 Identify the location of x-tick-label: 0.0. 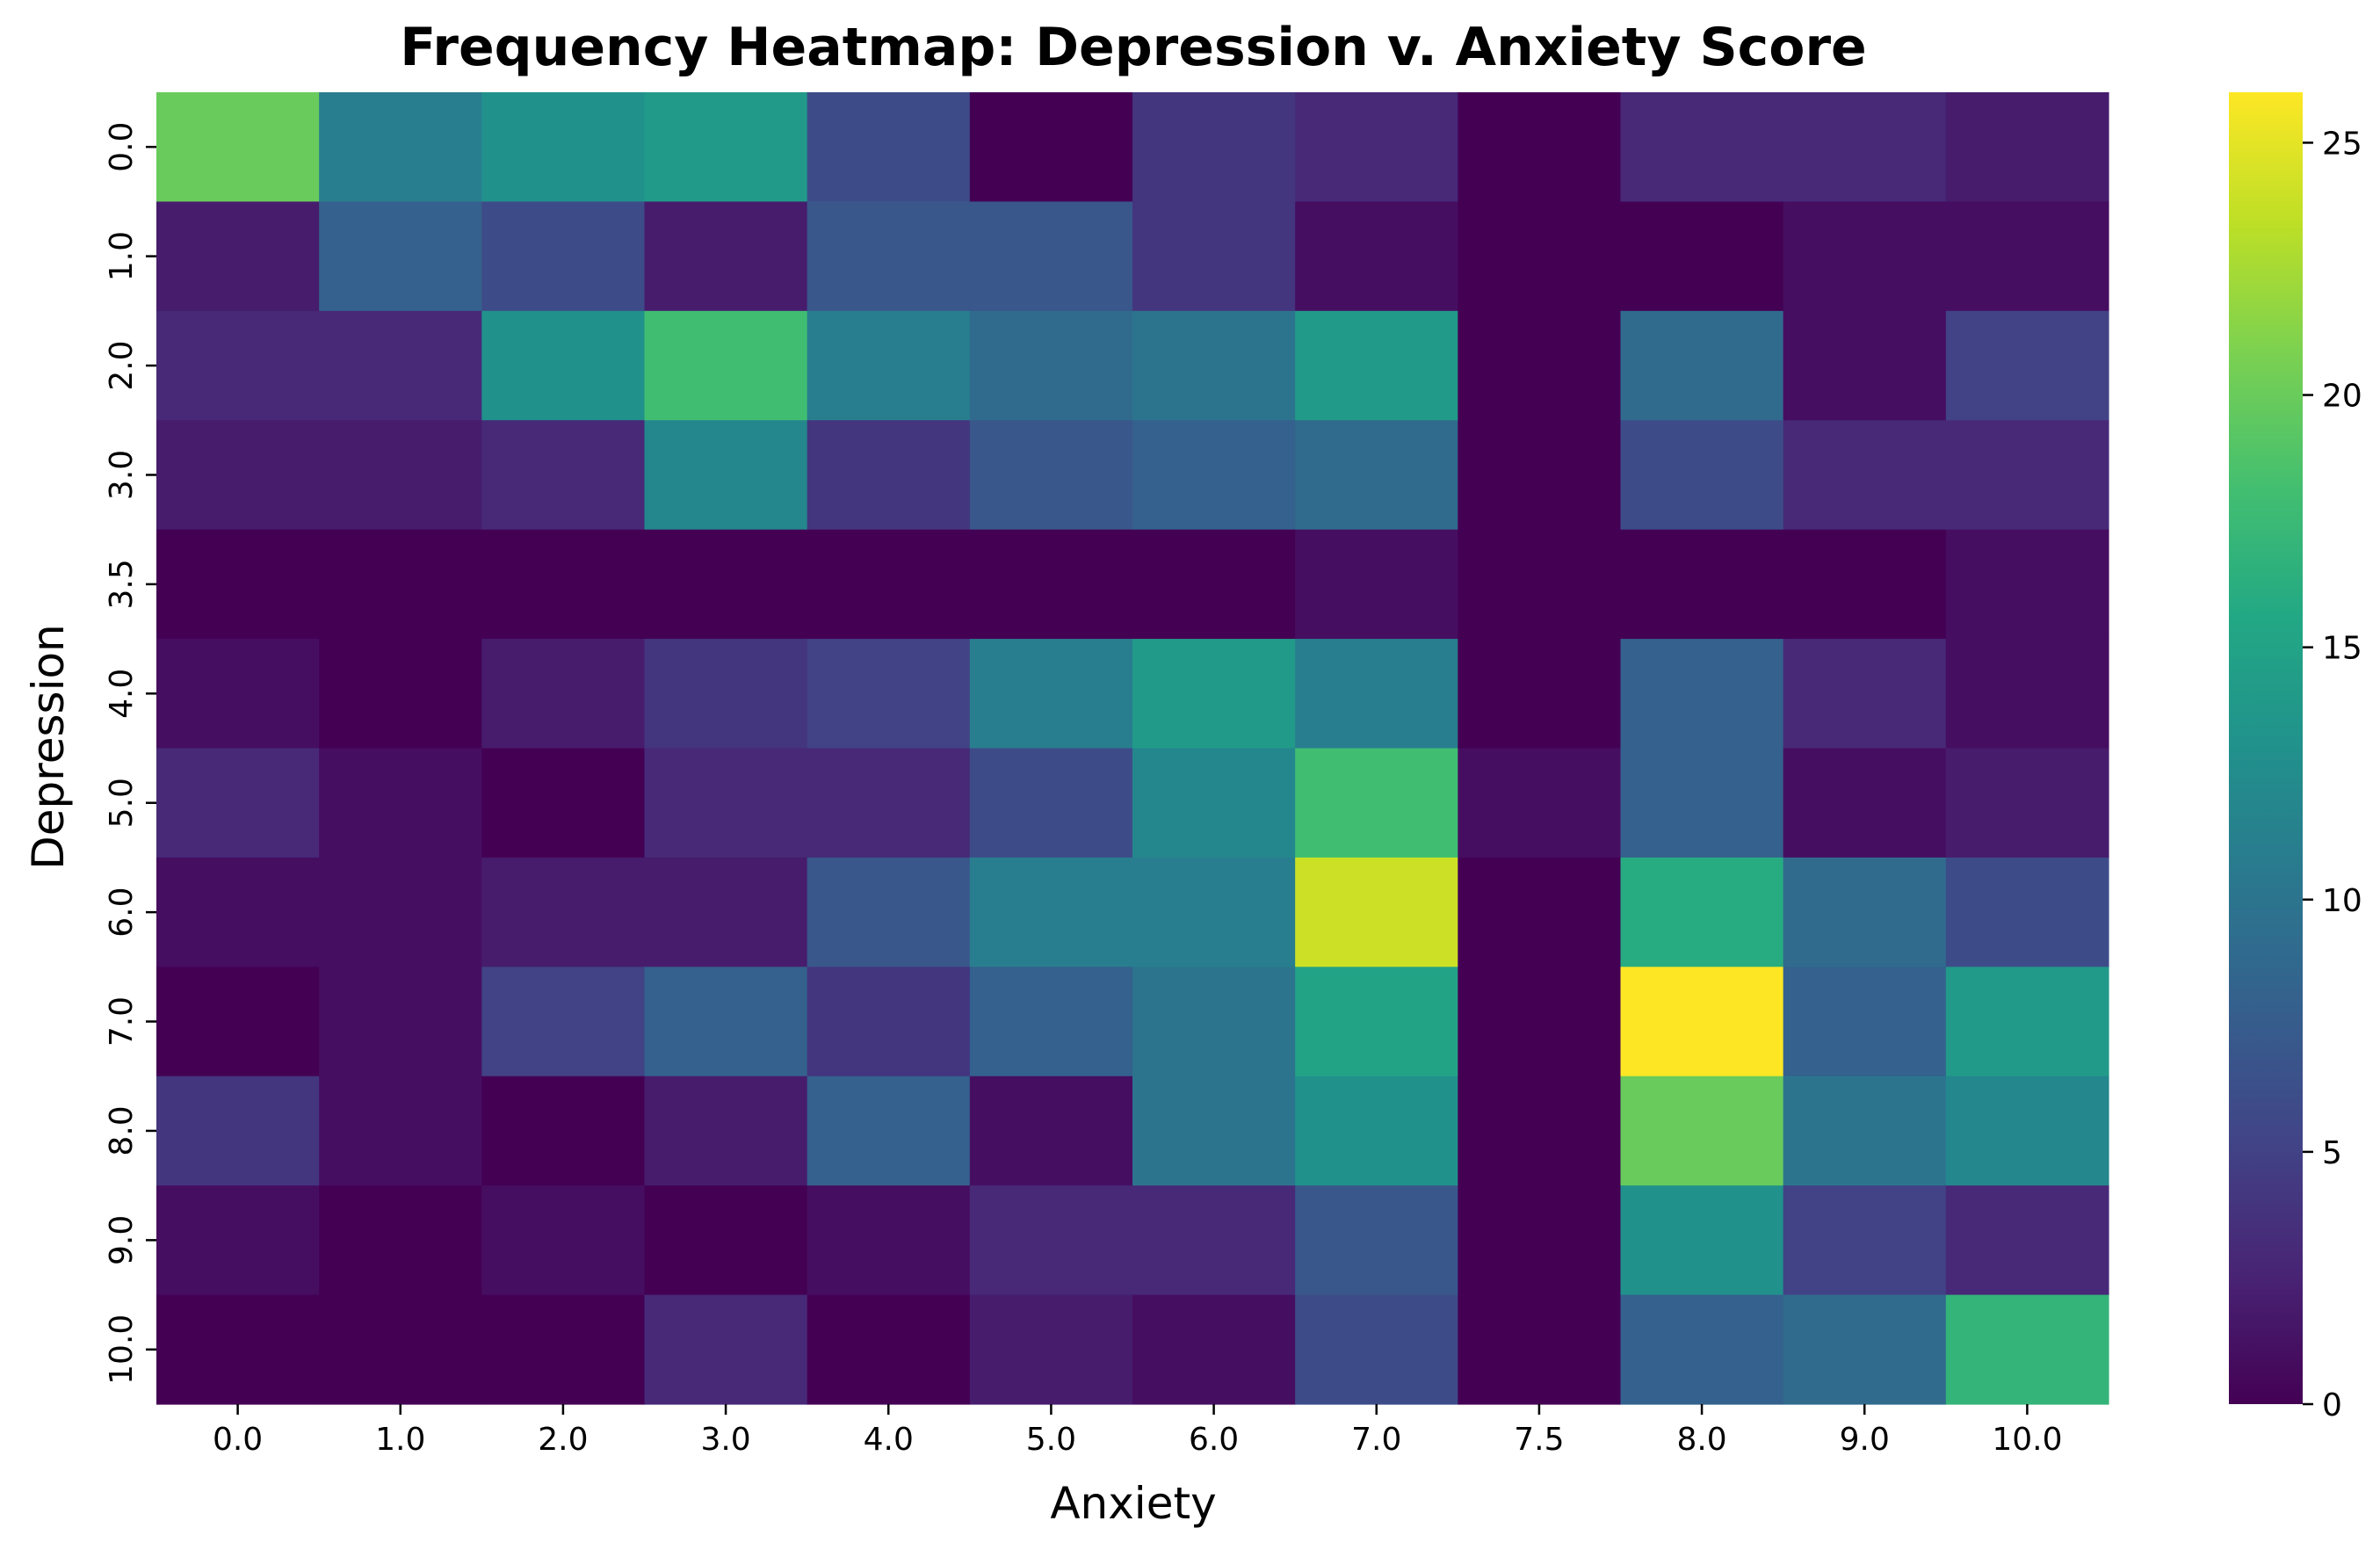
(238, 1440).